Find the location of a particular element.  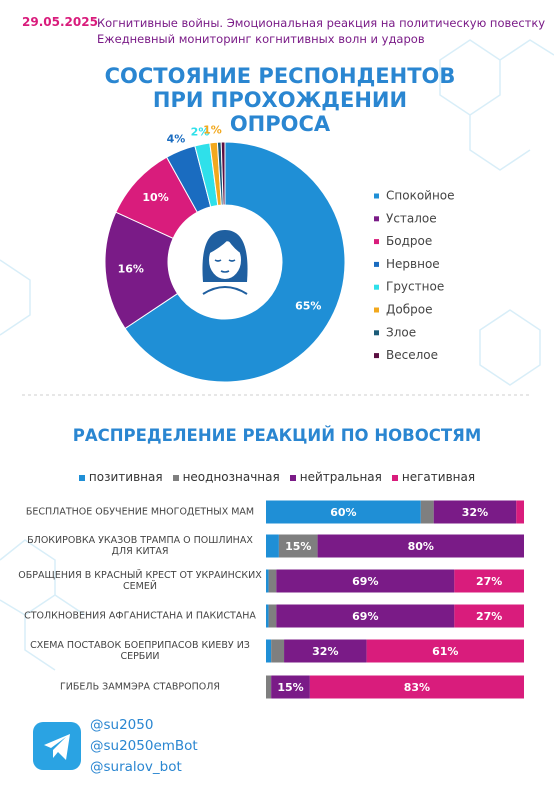

legend-label: позитивная is located at coordinates (125, 477).